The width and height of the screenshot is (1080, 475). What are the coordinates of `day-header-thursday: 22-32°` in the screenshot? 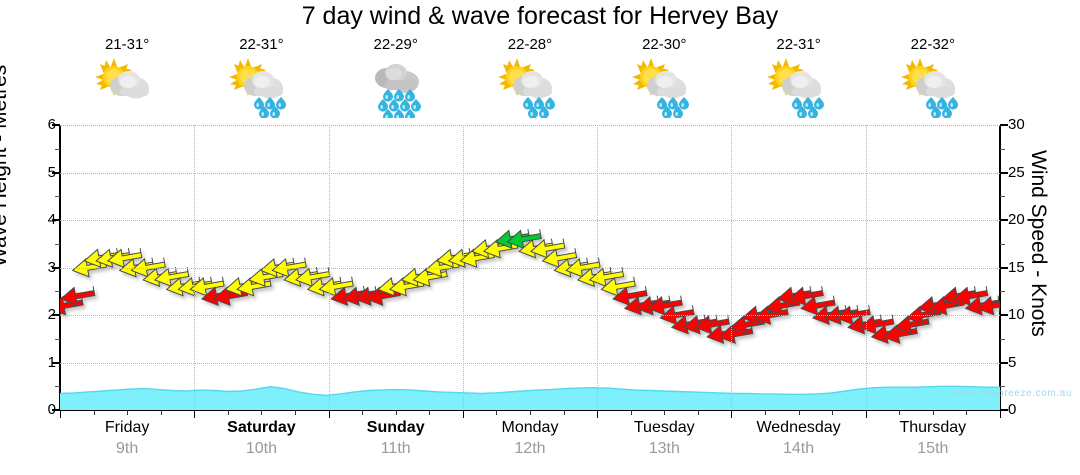 It's located at (933, 79).